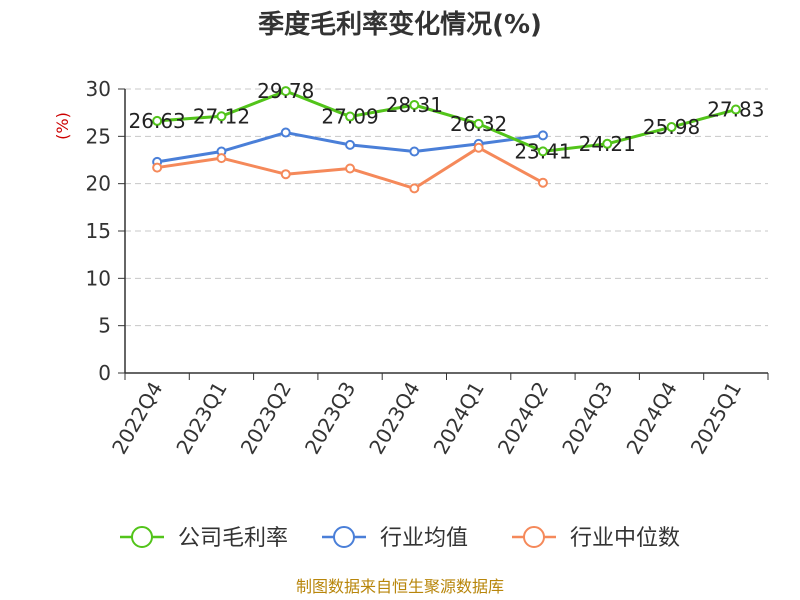 The height and width of the screenshot is (600, 800). I want to click on y-tick-label: 20, so click(98, 184).